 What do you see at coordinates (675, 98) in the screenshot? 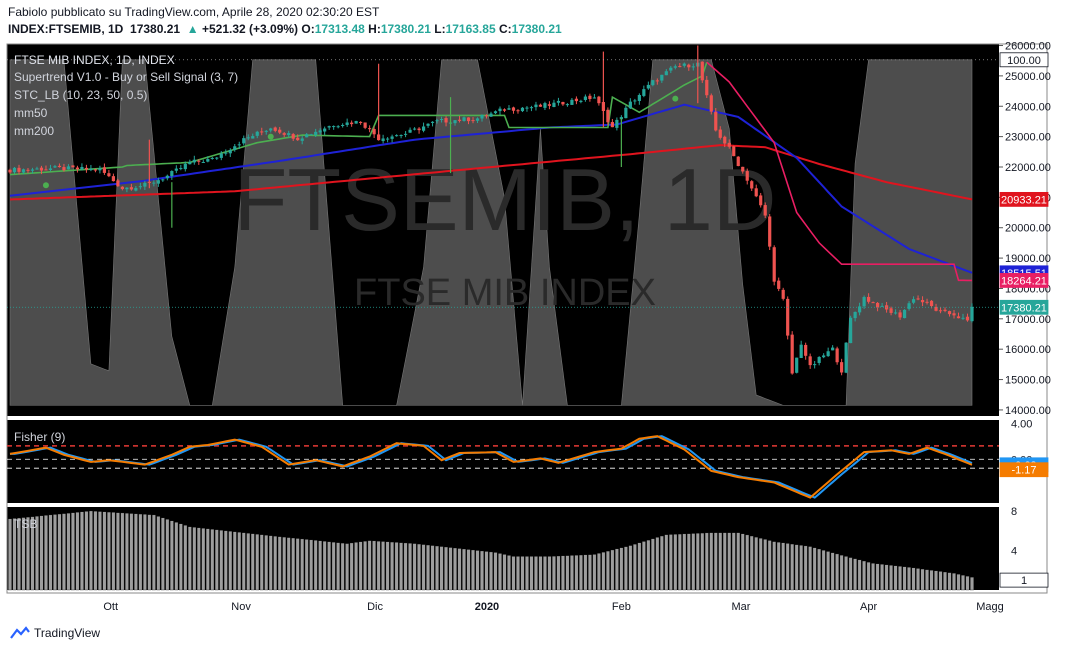
I see `buy-signal-dot` at bounding box center [675, 98].